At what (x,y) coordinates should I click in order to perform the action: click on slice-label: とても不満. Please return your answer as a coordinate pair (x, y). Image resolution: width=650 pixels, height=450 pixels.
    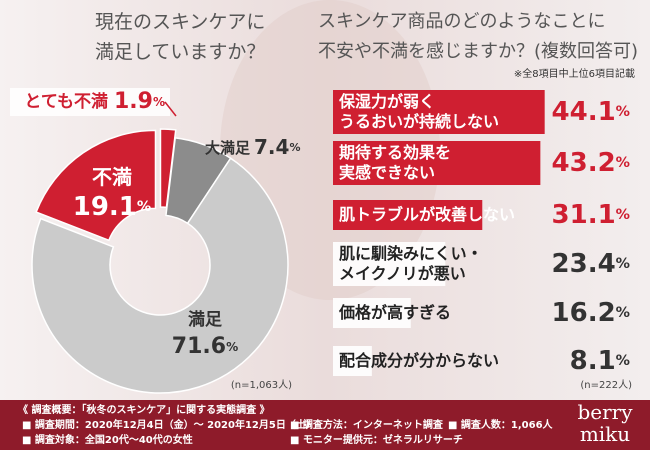
    Looking at the image, I should click on (66, 101).